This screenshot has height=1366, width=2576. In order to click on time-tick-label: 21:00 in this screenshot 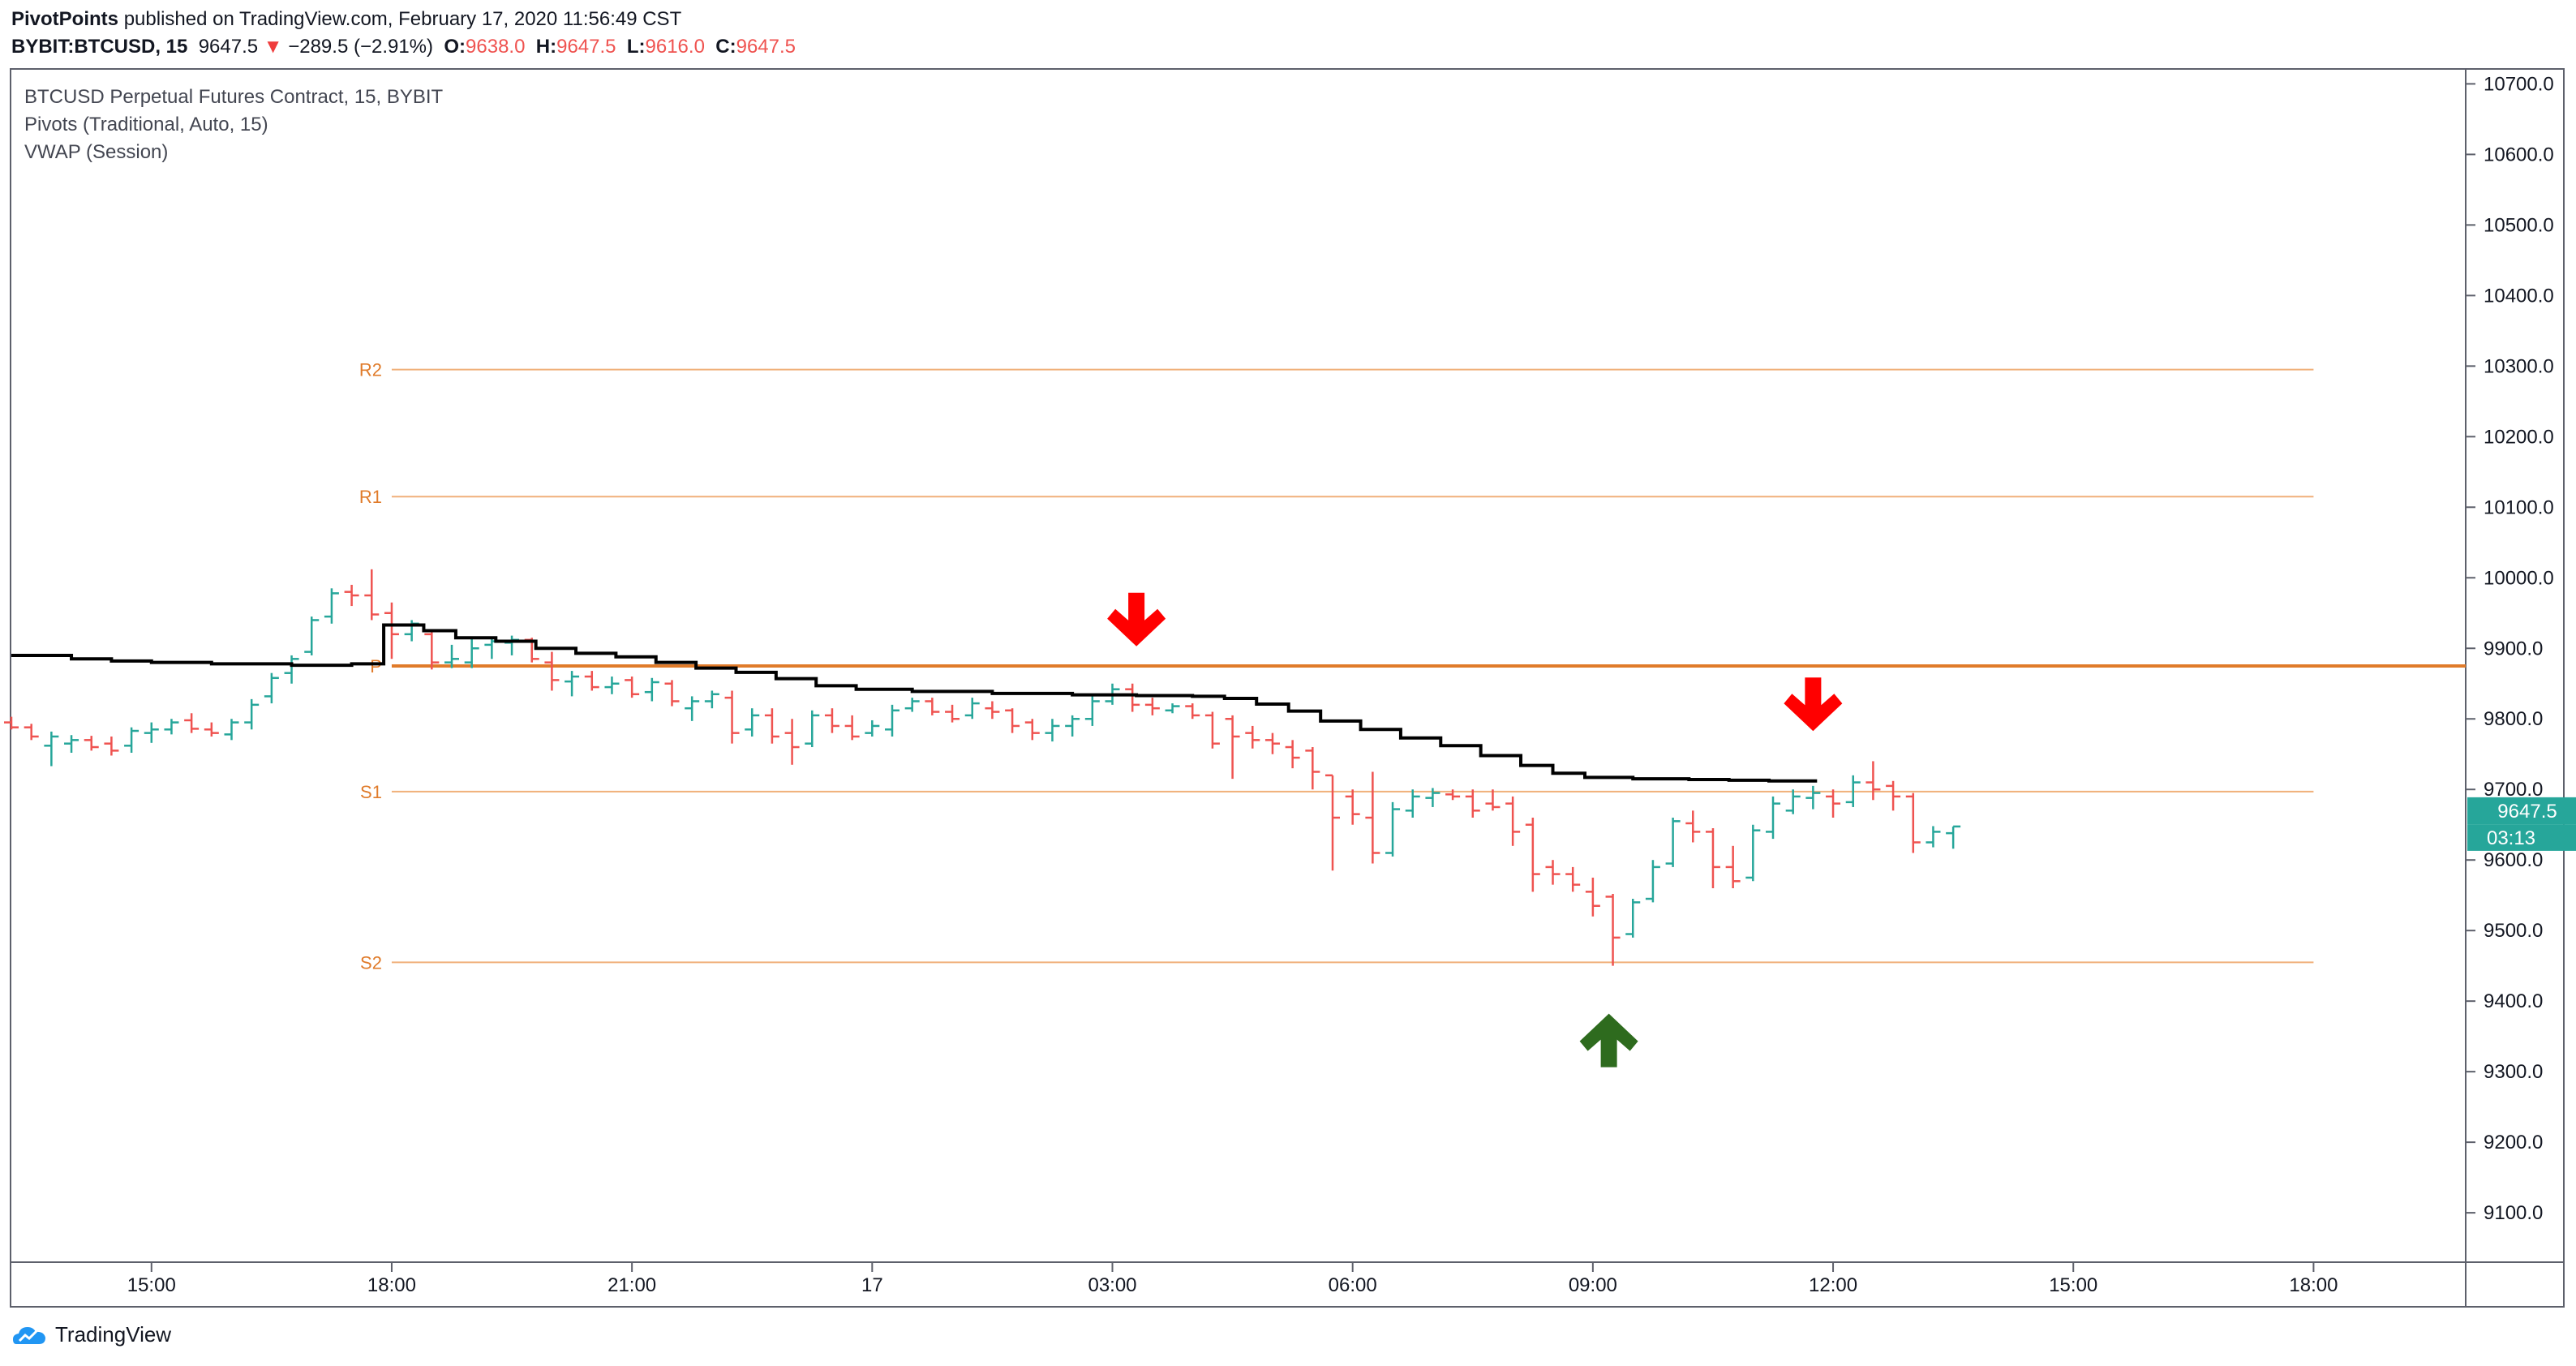, I will do `click(632, 1285)`.